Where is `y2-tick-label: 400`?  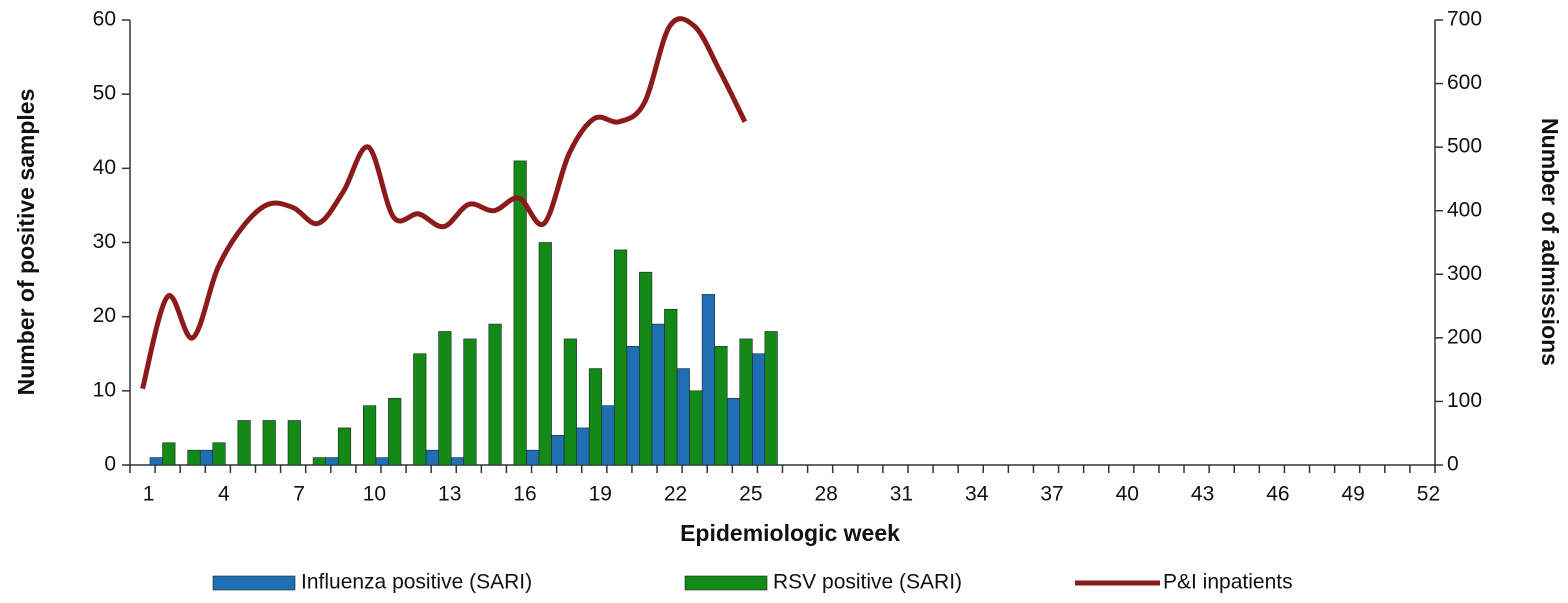
y2-tick-label: 400 is located at coordinates (1464, 209).